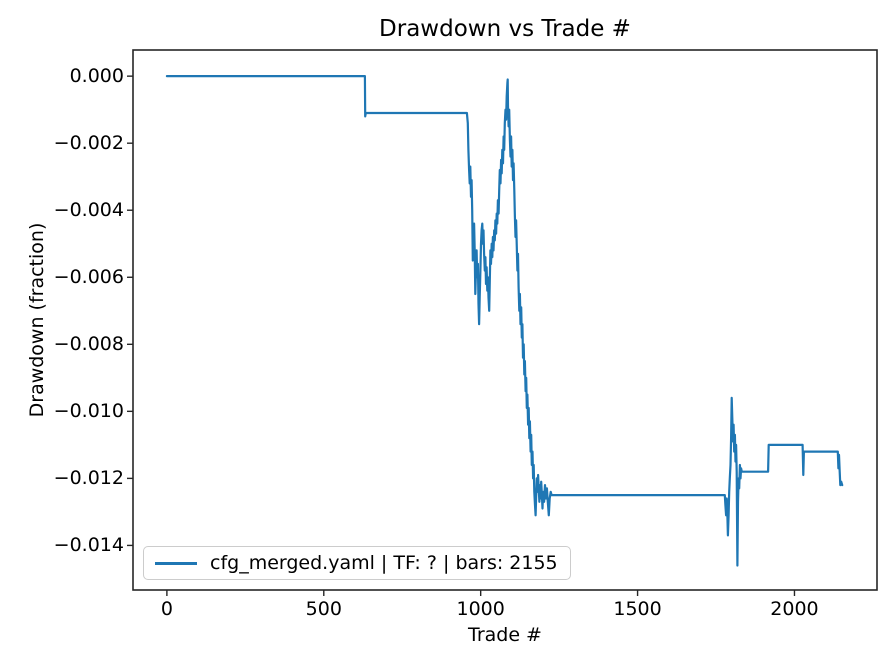 The height and width of the screenshot is (672, 896). What do you see at coordinates (88, 277) in the screenshot?
I see `y-tick-label: −0.006` at bounding box center [88, 277].